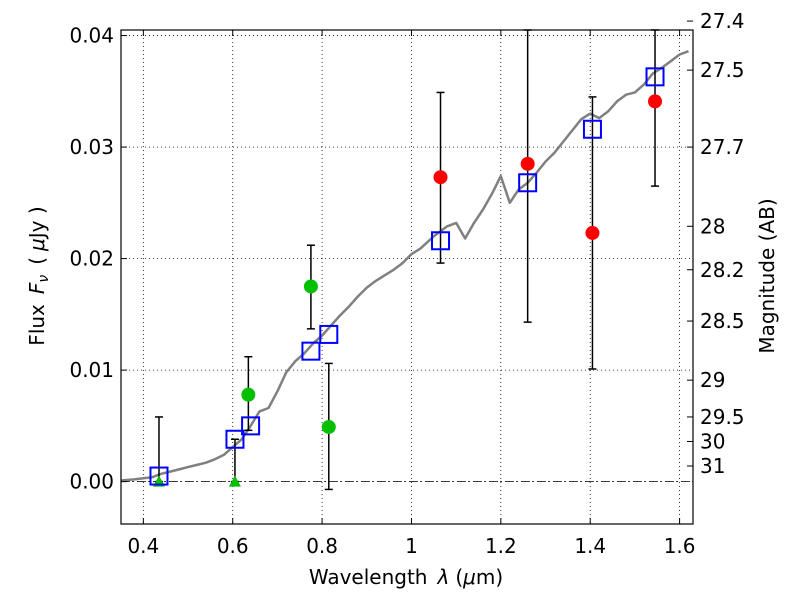  Describe the element at coordinates (406, 577) in the screenshot. I see `x-axis-title: Wavelength λ (μm)` at that location.